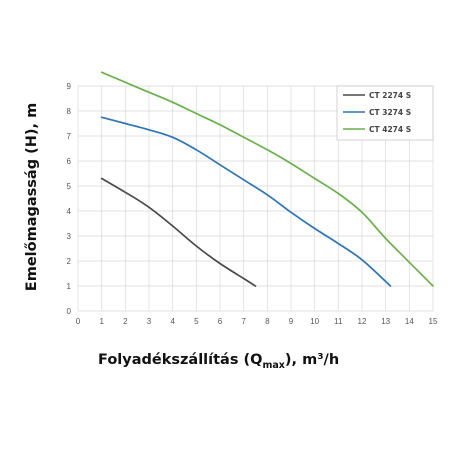 Image resolution: width=456 pixels, height=456 pixels. What do you see at coordinates (267, 321) in the screenshot?
I see `x-tick-label: 8` at bounding box center [267, 321].